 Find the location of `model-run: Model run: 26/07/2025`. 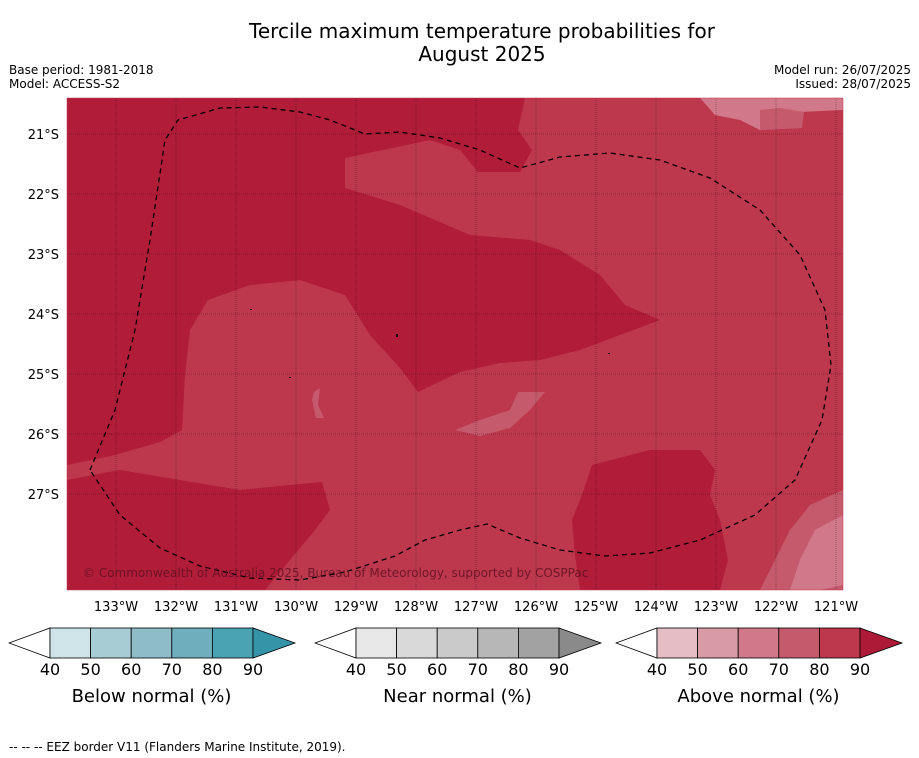

model-run: Model run: 26/07/2025 is located at coordinates (842, 70).